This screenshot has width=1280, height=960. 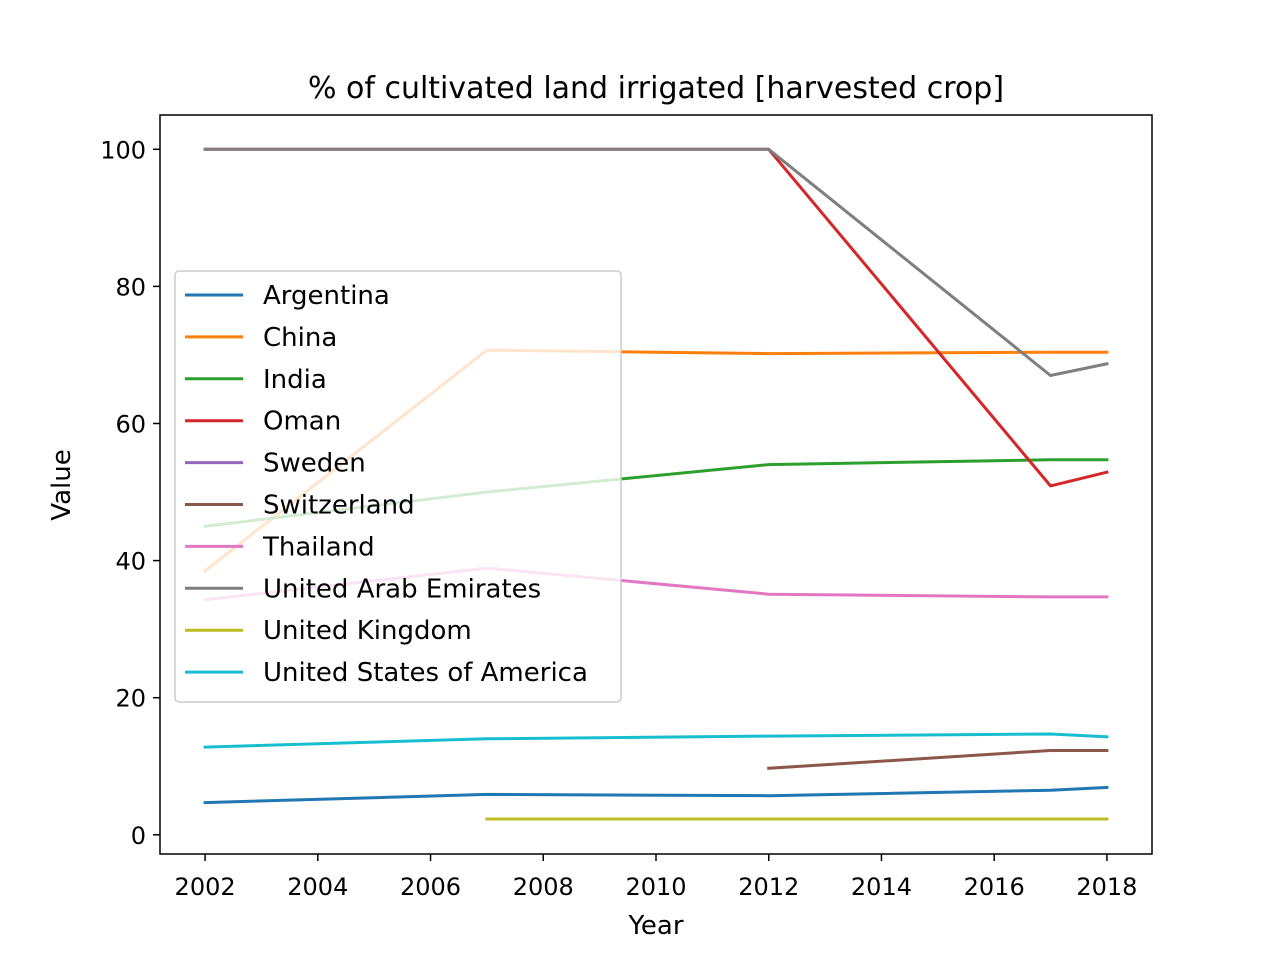 What do you see at coordinates (62, 484) in the screenshot?
I see `y-axis-label: Value` at bounding box center [62, 484].